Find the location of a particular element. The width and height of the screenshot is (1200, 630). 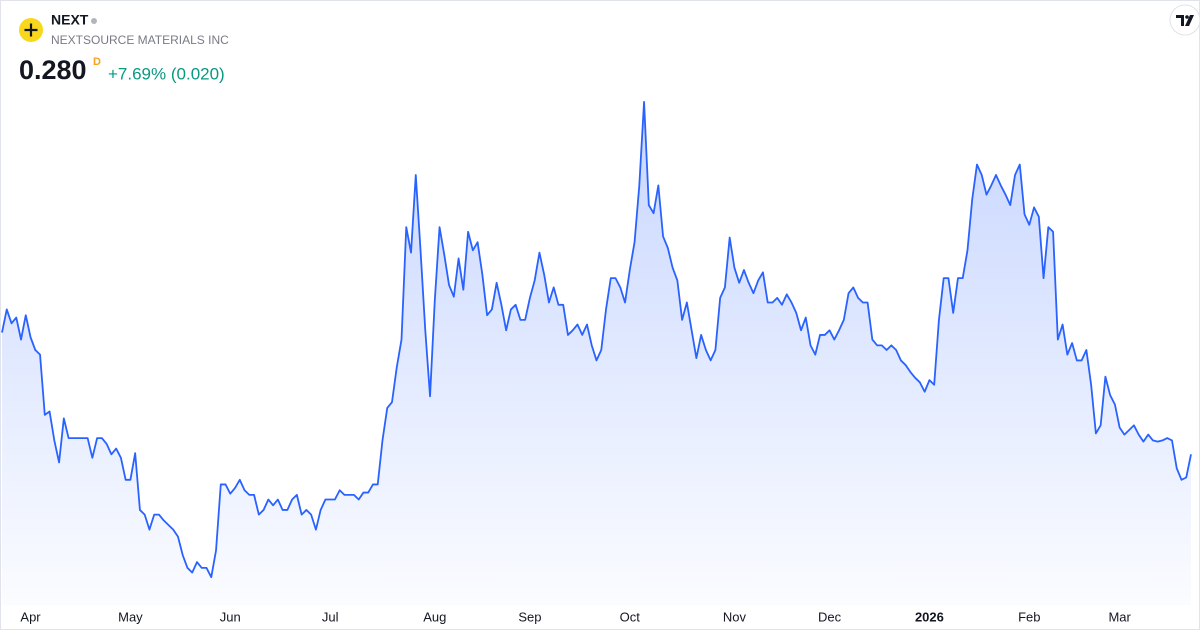

status-dot is located at coordinates (94, 21).